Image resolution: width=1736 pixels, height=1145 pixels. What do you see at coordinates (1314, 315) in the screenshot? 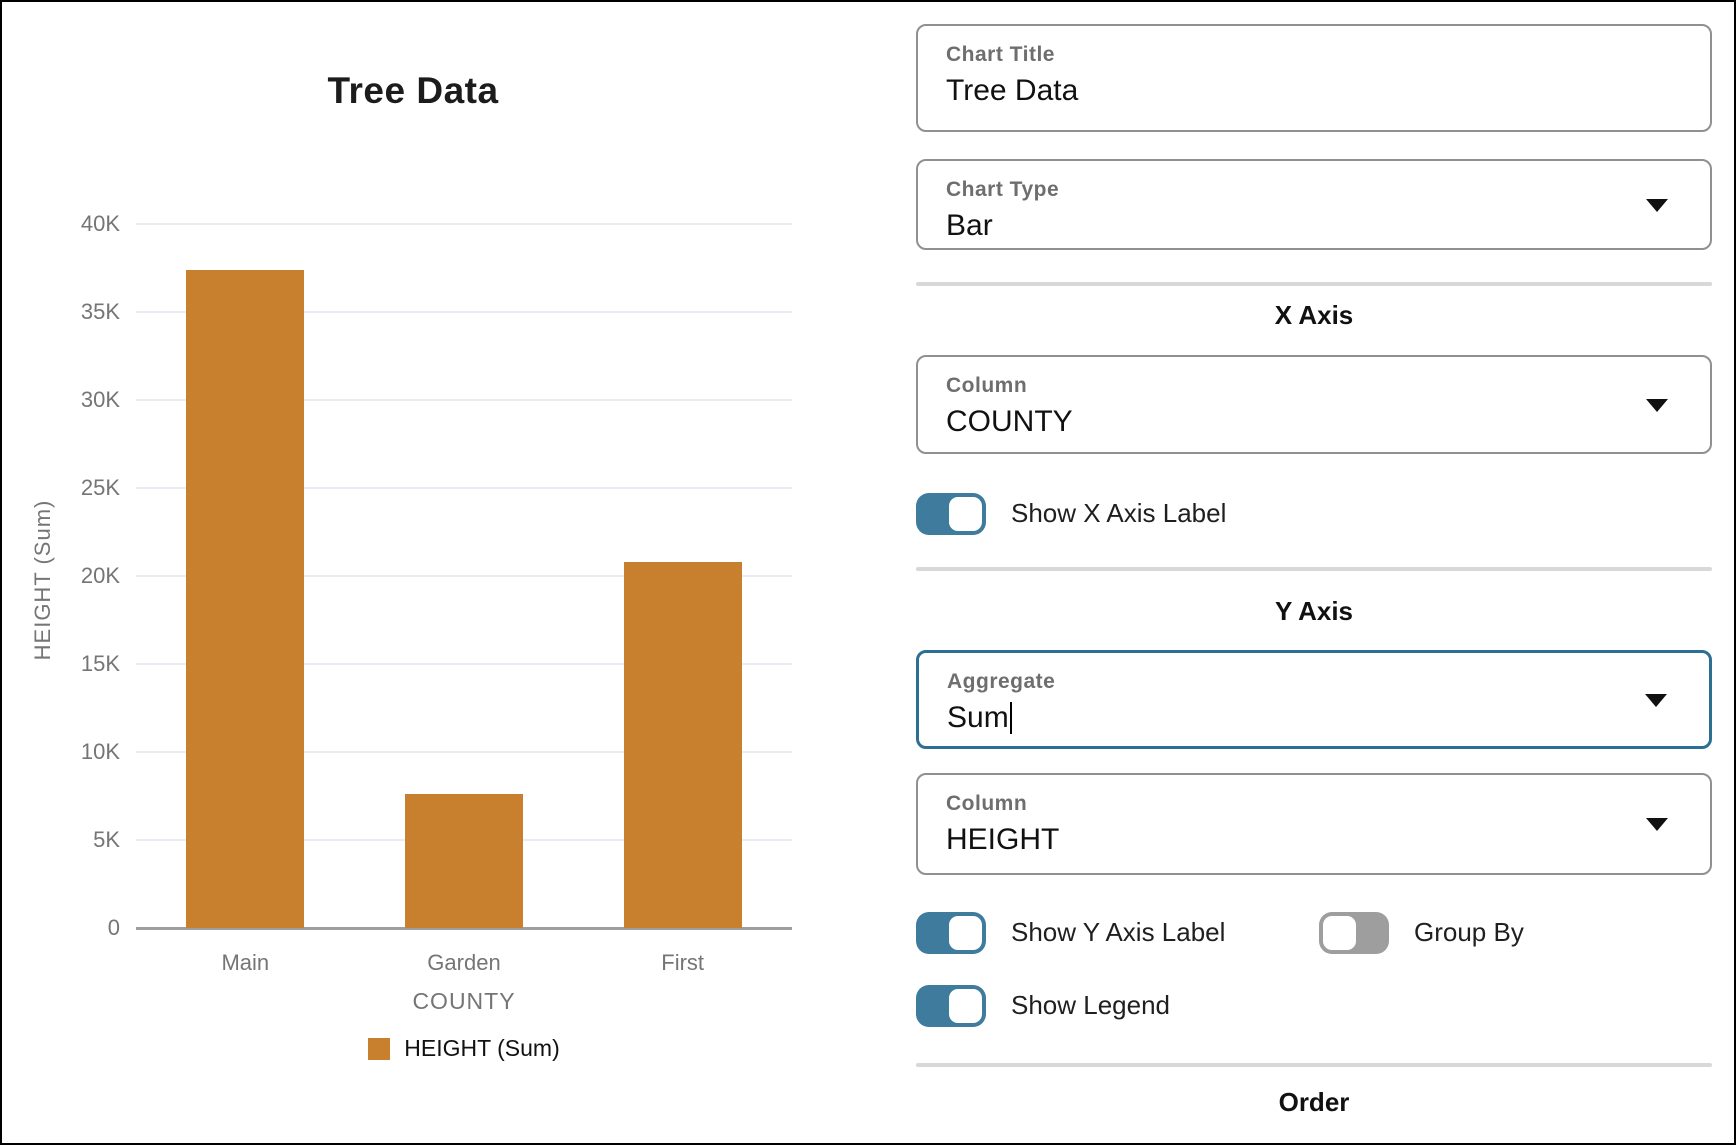
I see `x-axis-section-heading: X Axis` at bounding box center [1314, 315].